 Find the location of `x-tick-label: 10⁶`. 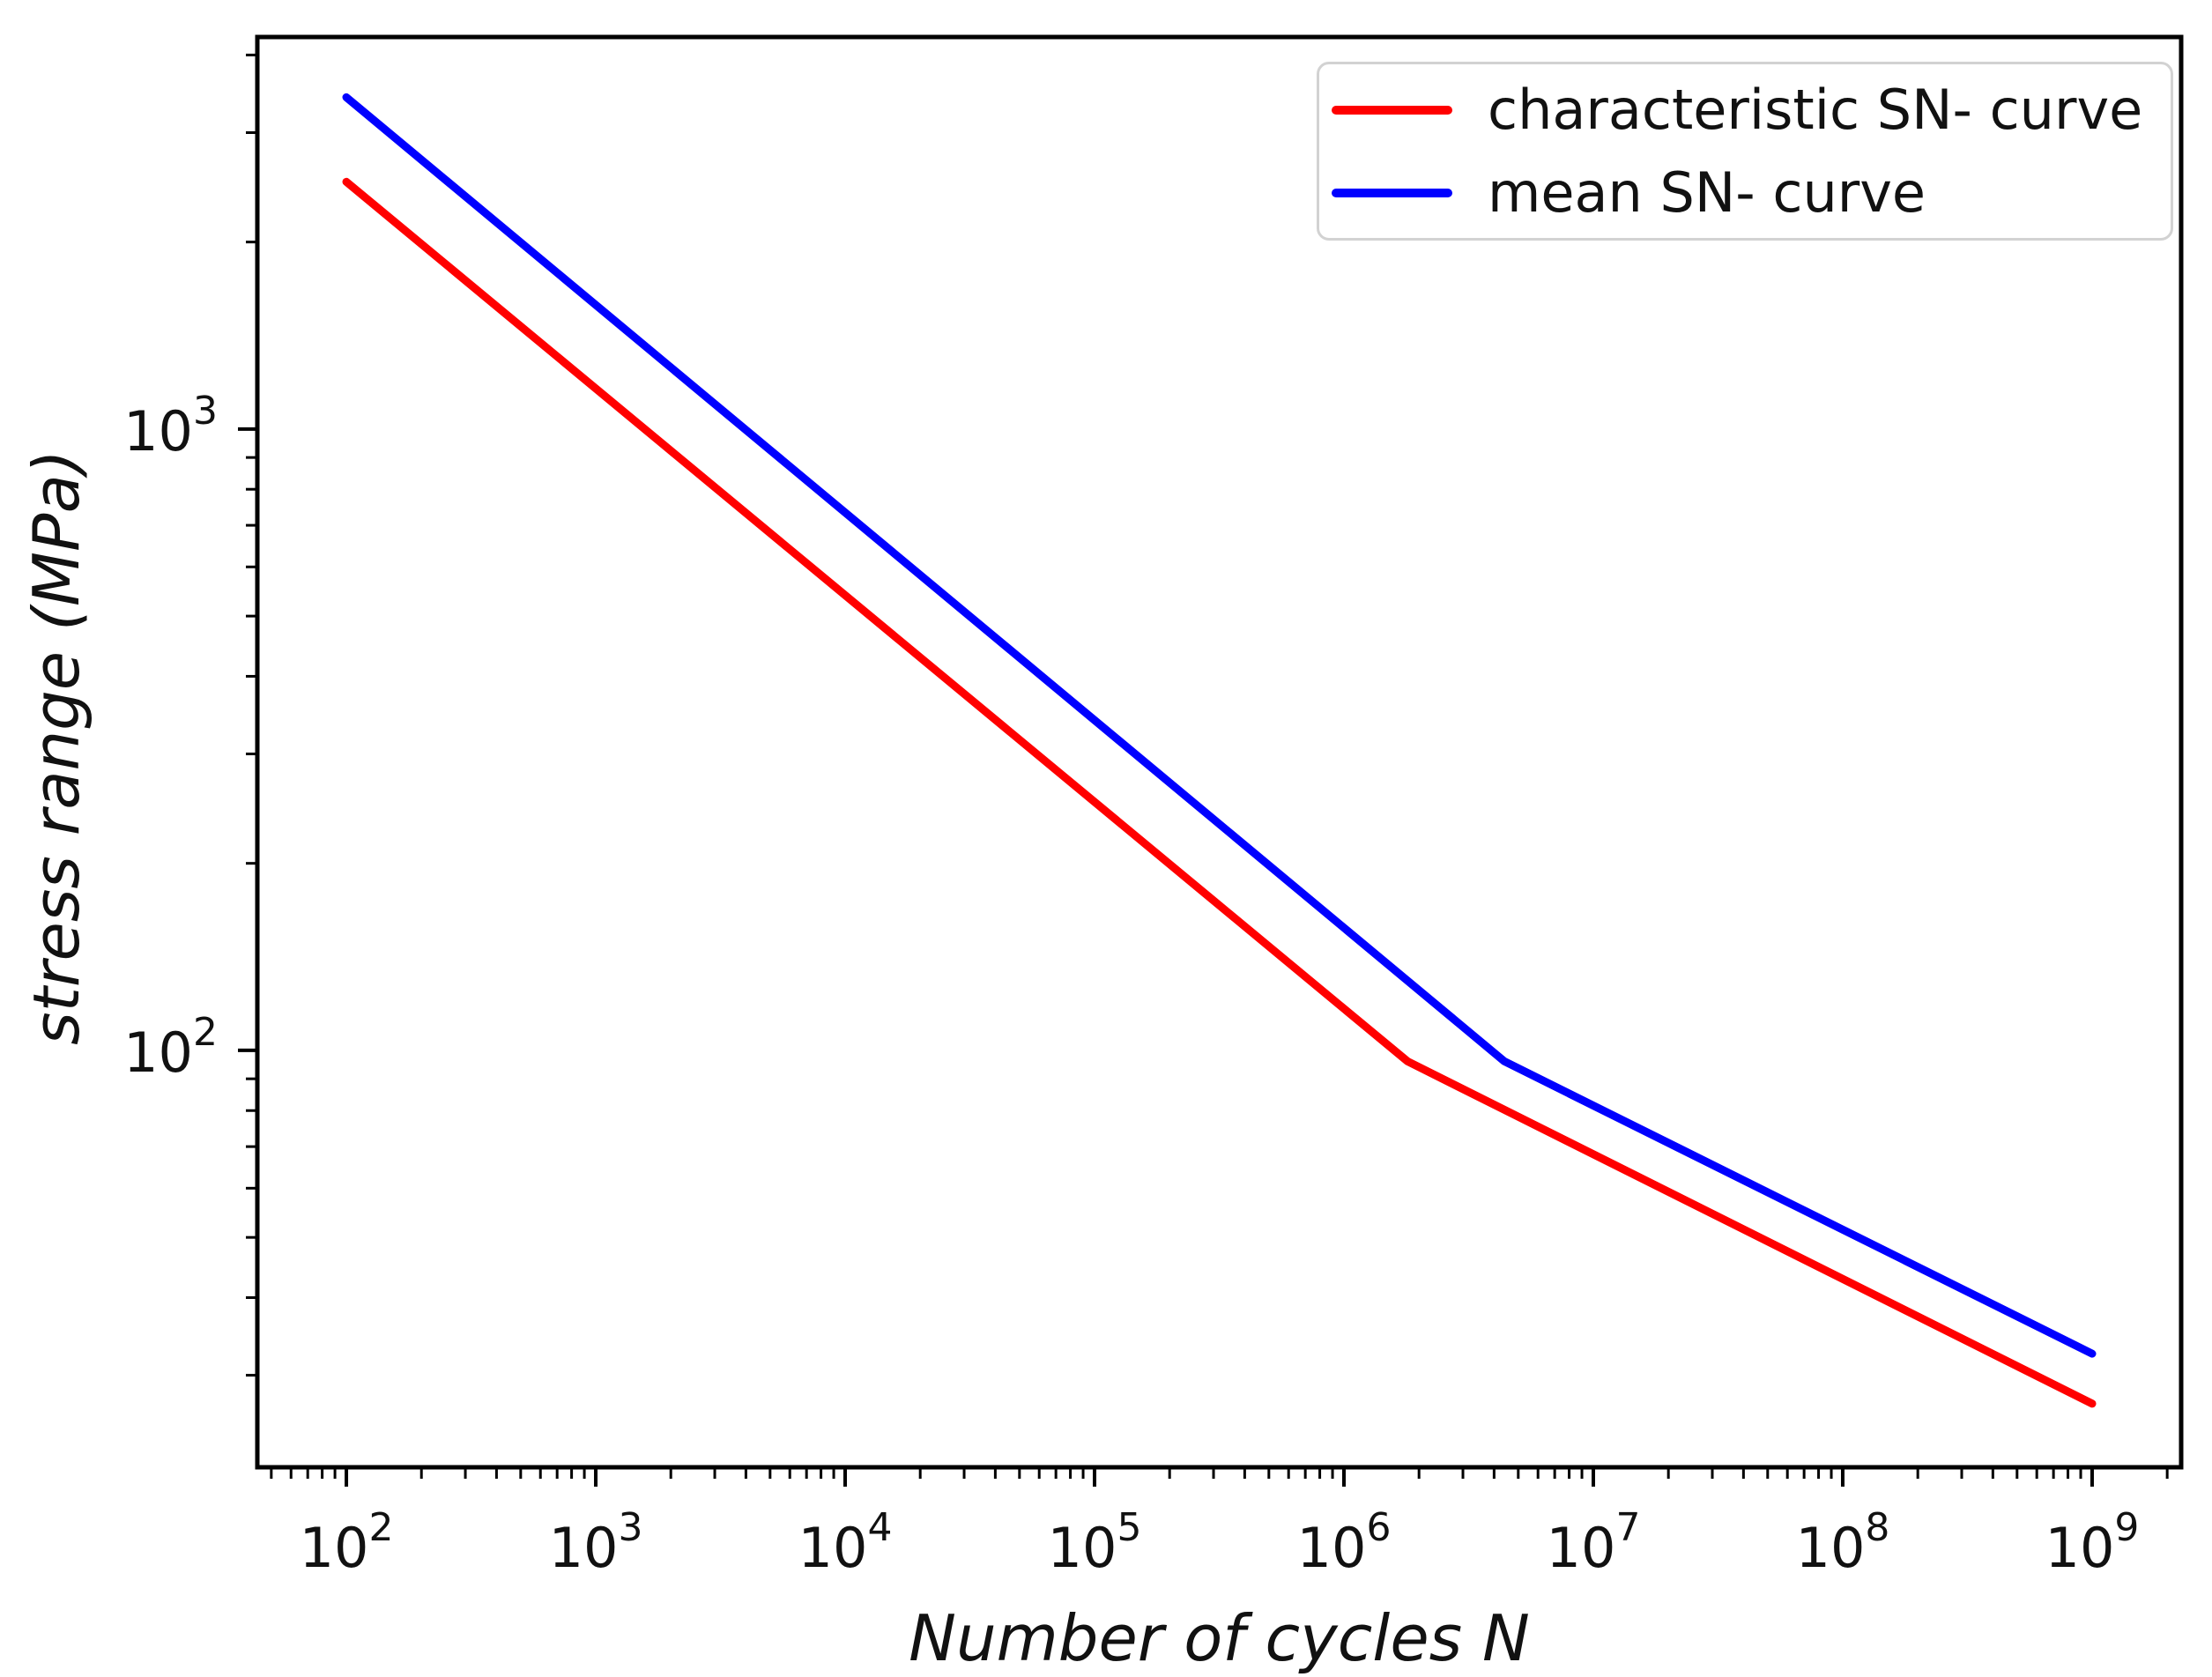

x-tick-label: 10⁶ is located at coordinates (1345, 1542).